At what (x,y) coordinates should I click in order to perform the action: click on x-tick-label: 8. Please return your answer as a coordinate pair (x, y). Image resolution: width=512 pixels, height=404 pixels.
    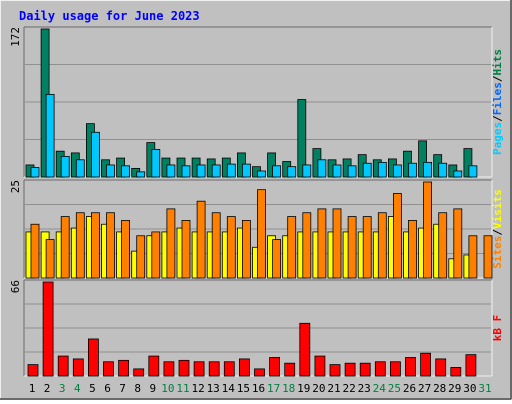
    Looking at the image, I should click on (137, 388).